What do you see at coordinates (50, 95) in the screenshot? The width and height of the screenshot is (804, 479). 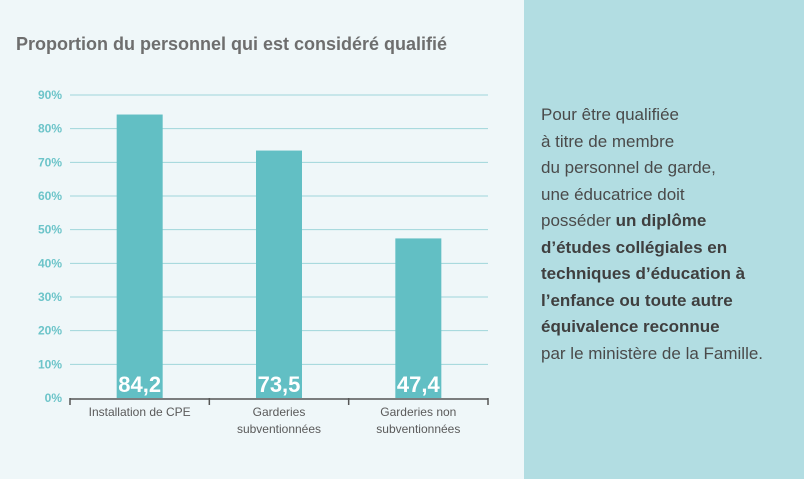 I see `y-tick-label: 90%` at bounding box center [50, 95].